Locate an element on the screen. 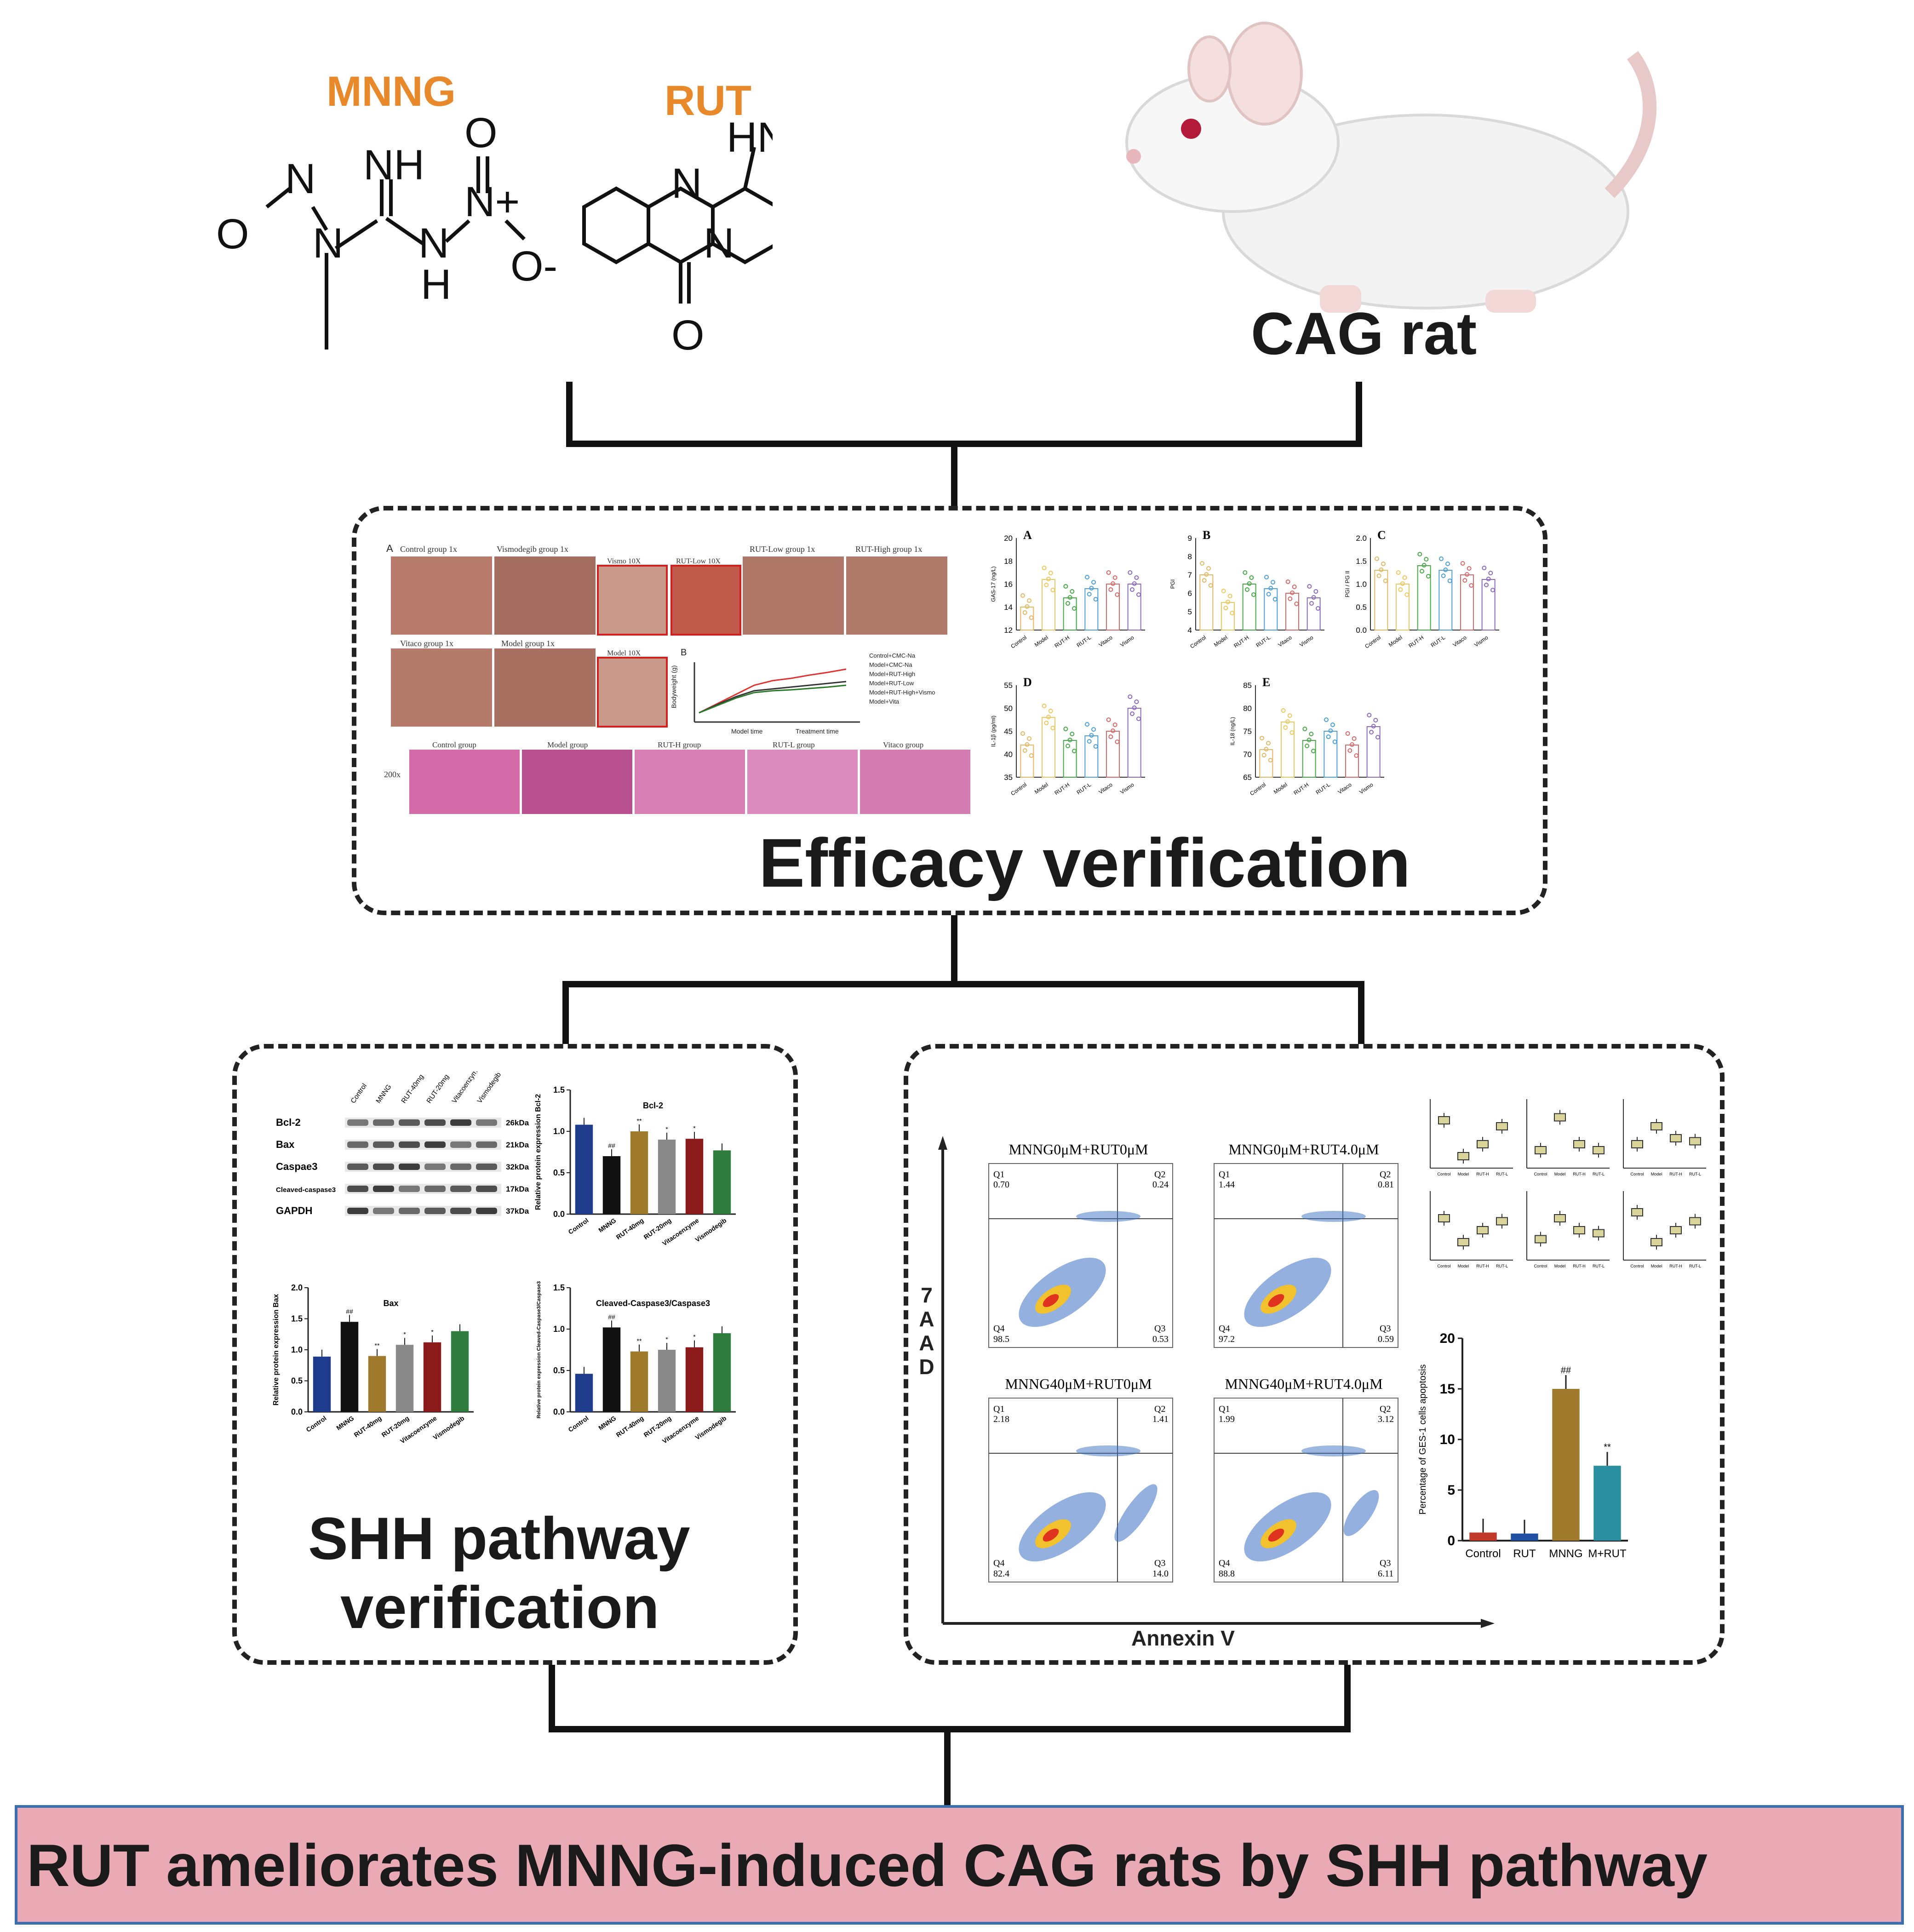  q4-value: 97.2 is located at coordinates (1227, 1339).